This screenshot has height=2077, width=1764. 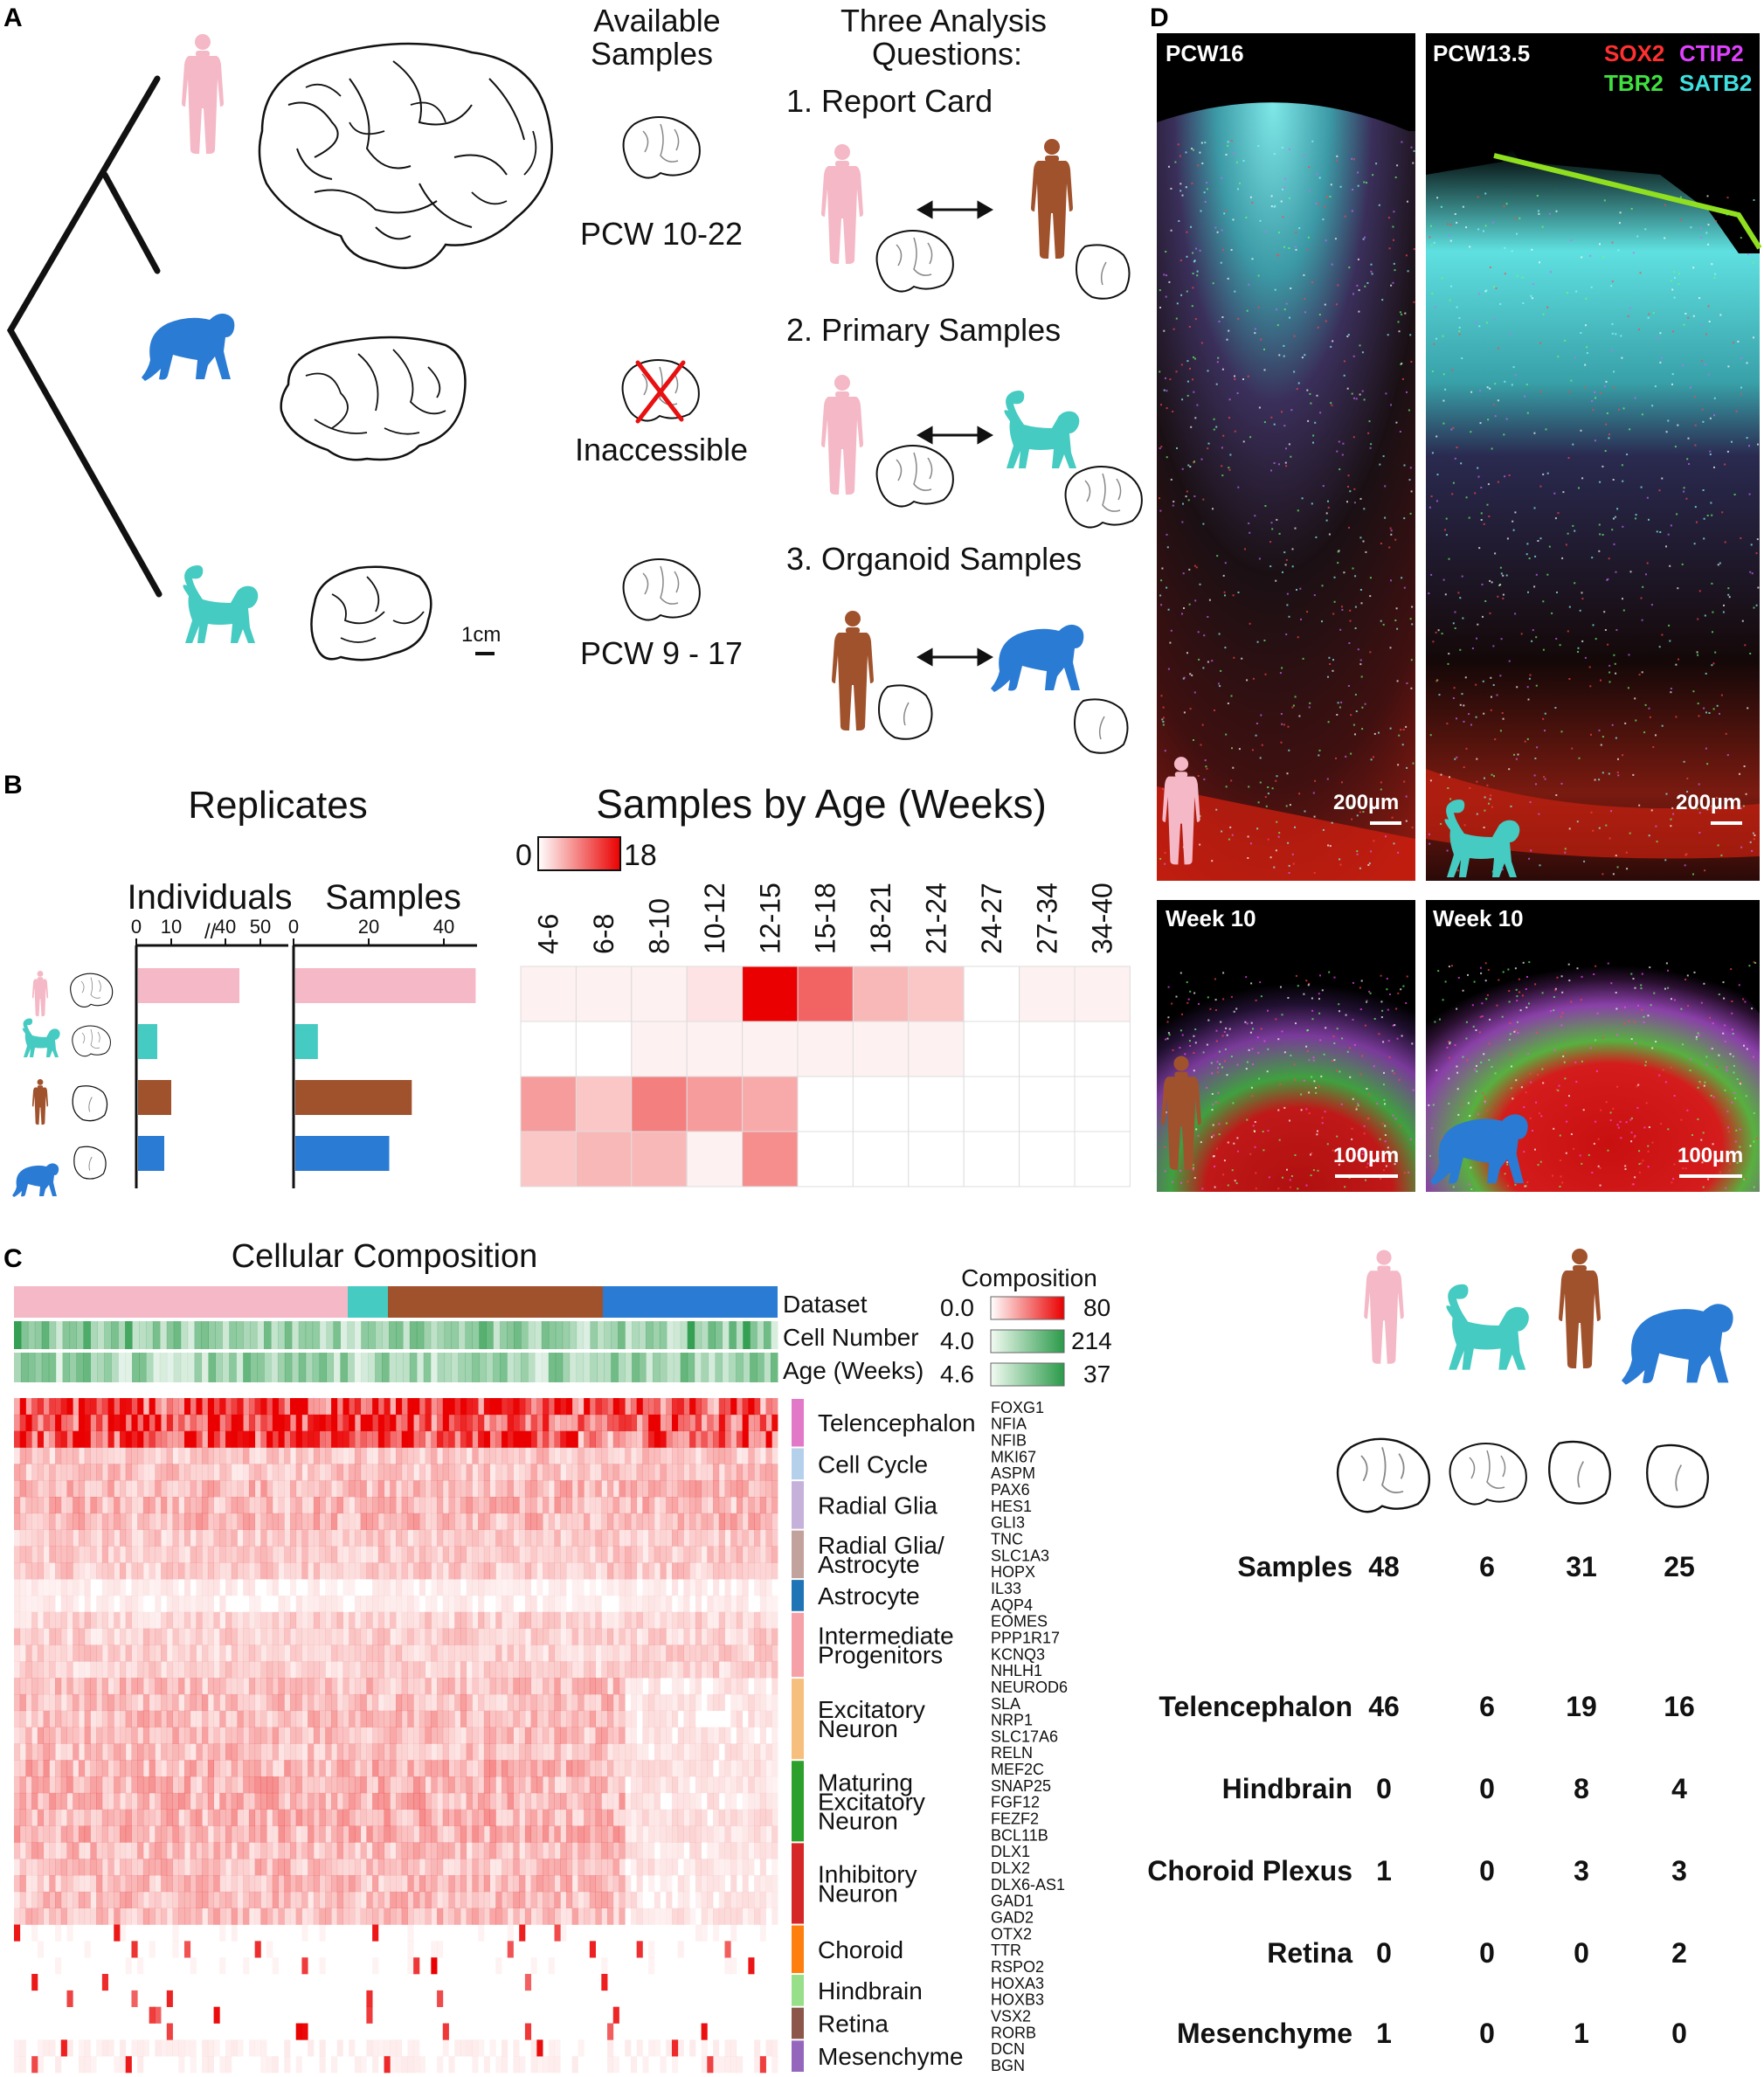 What do you see at coordinates (1018, 1654) in the screenshot?
I see `gene-label: KCNQ3` at bounding box center [1018, 1654].